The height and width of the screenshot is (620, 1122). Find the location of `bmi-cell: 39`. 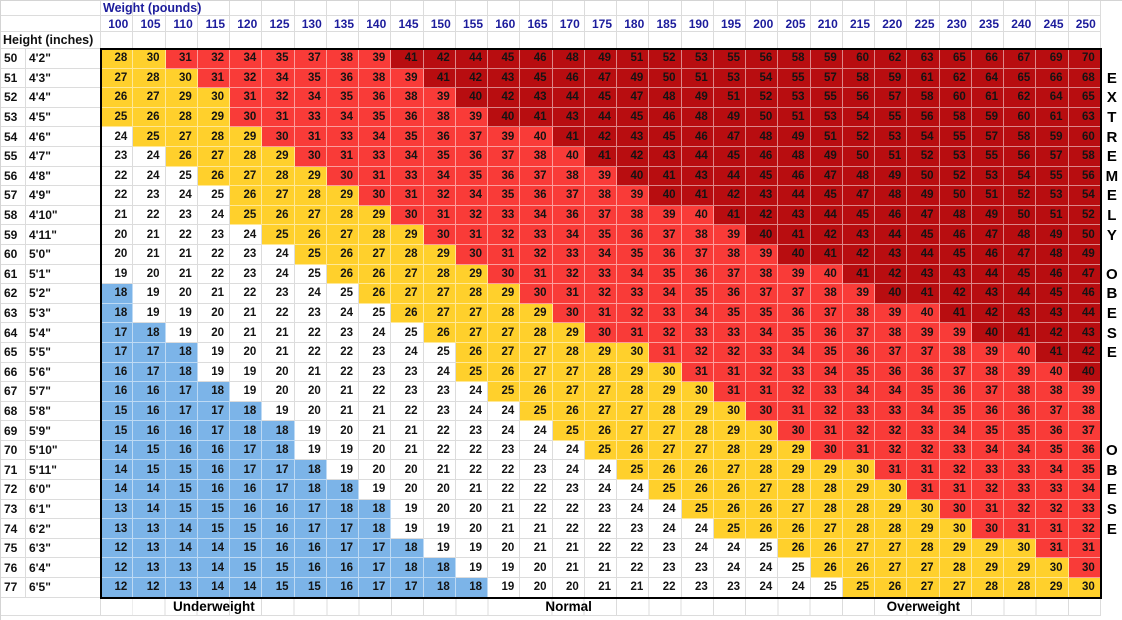

bmi-cell: 39 is located at coordinates (439, 98).